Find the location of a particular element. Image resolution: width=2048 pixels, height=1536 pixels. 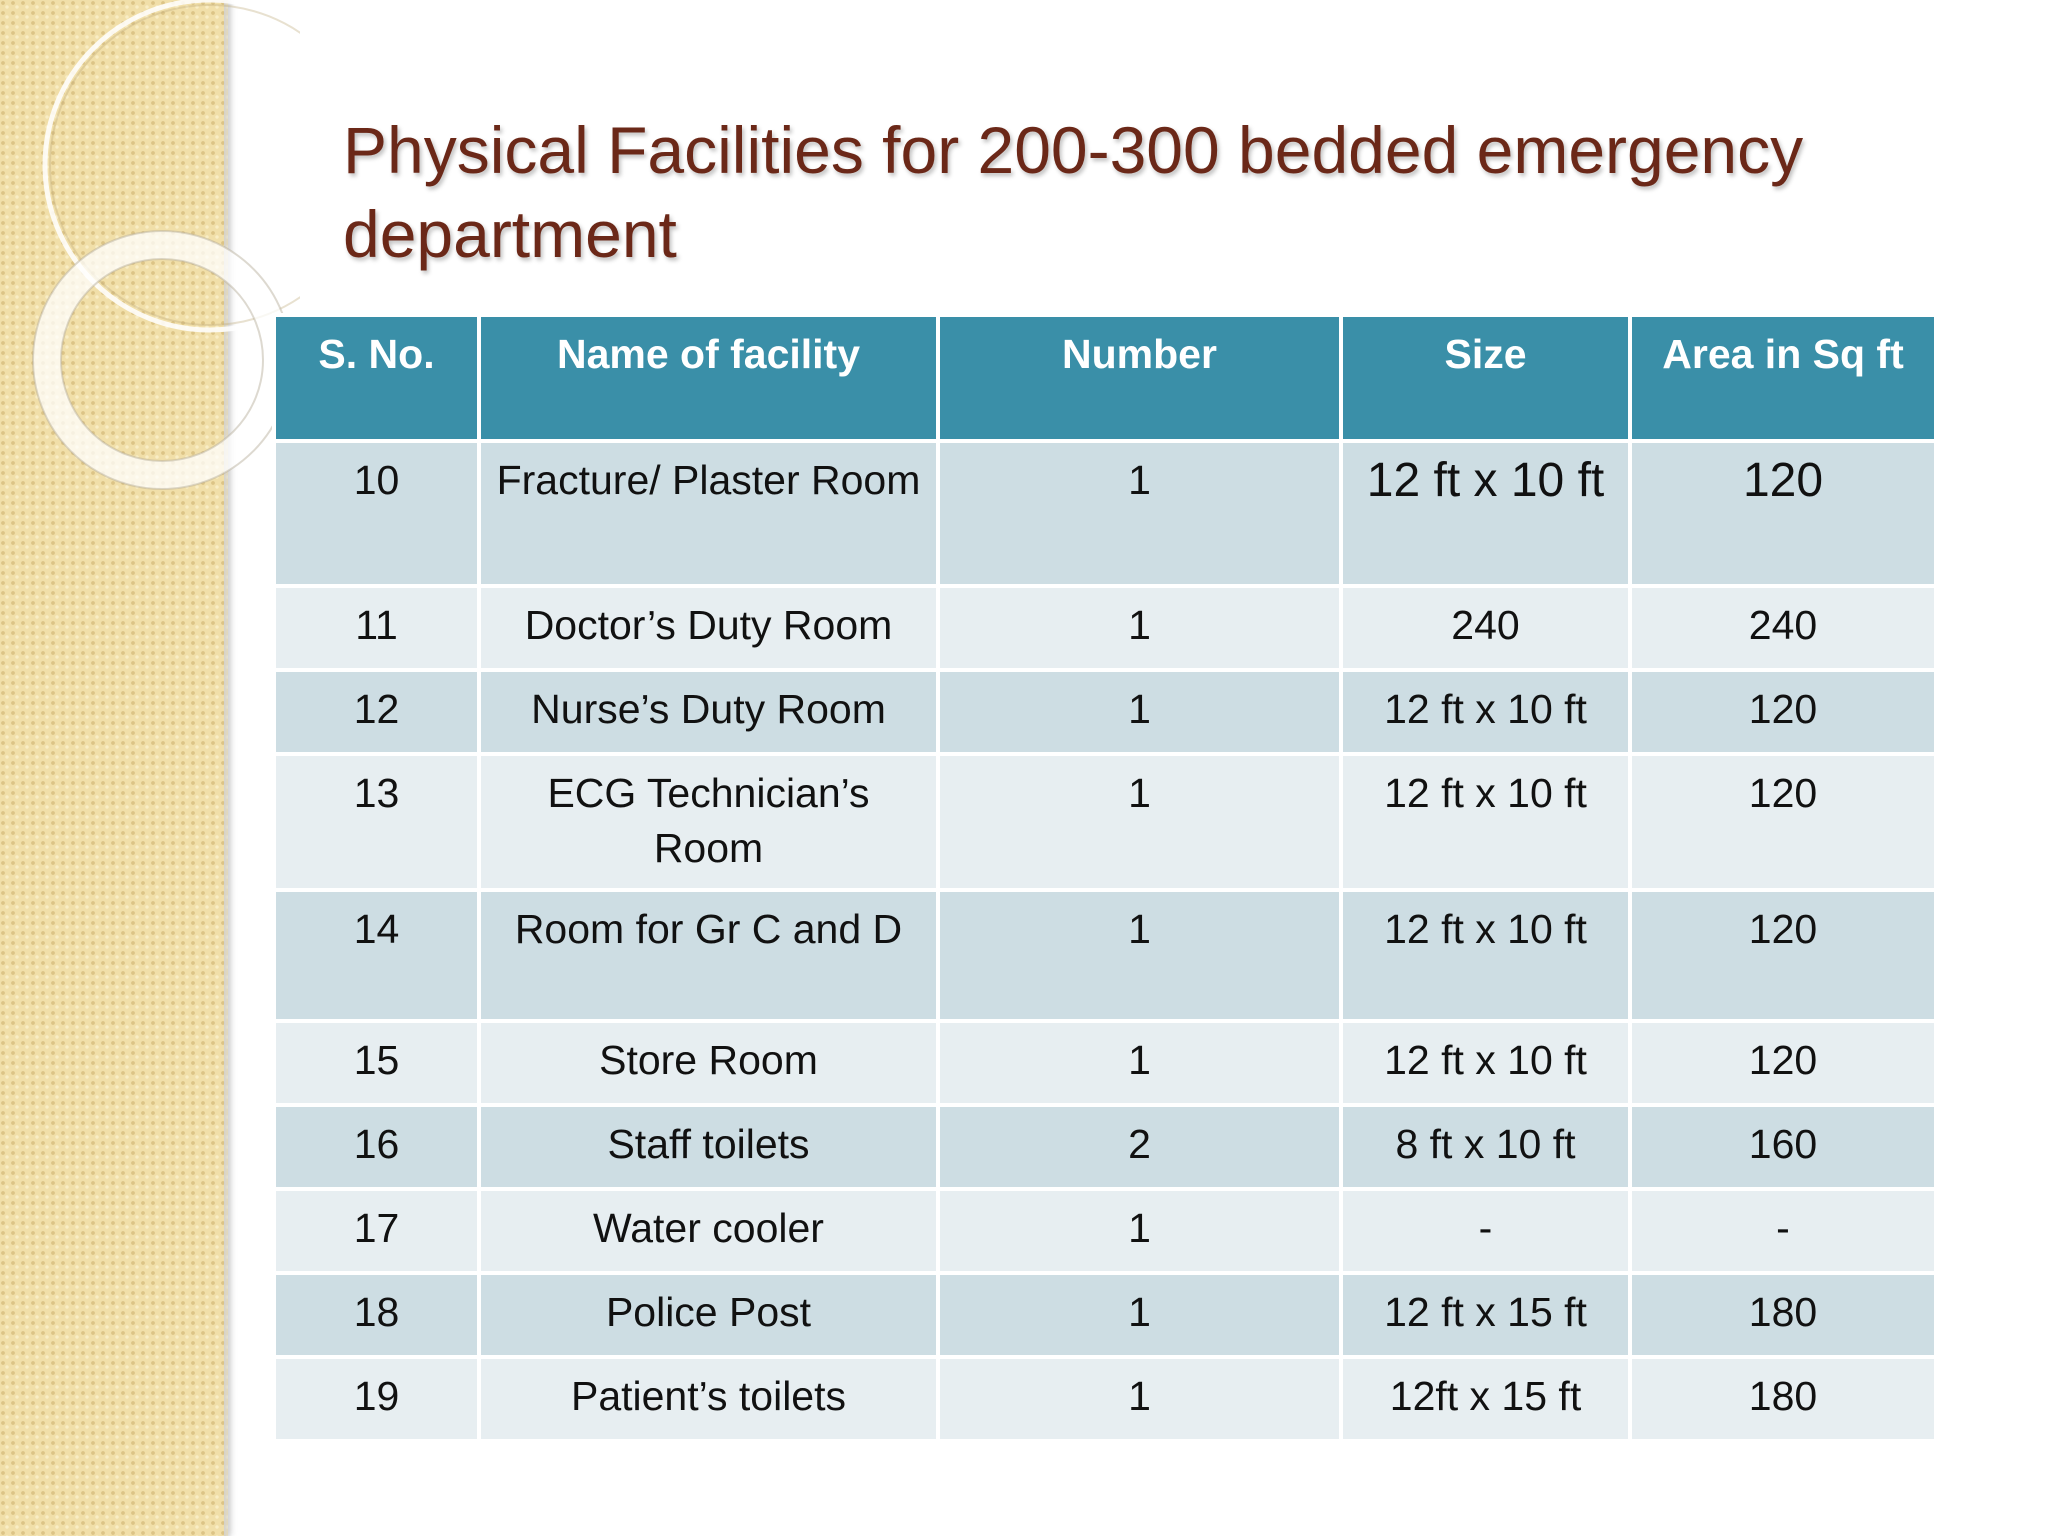

table-row: 11 Doctor’s Duty Room 1 240 240 is located at coordinates (1105, 628).